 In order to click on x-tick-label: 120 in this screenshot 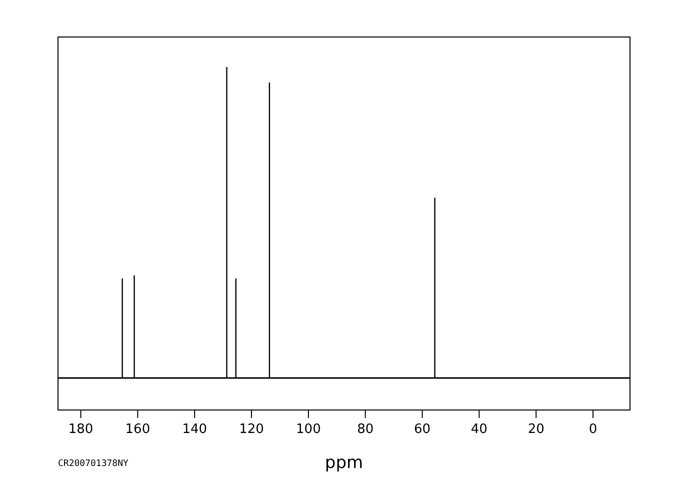, I will do `click(251, 430)`.